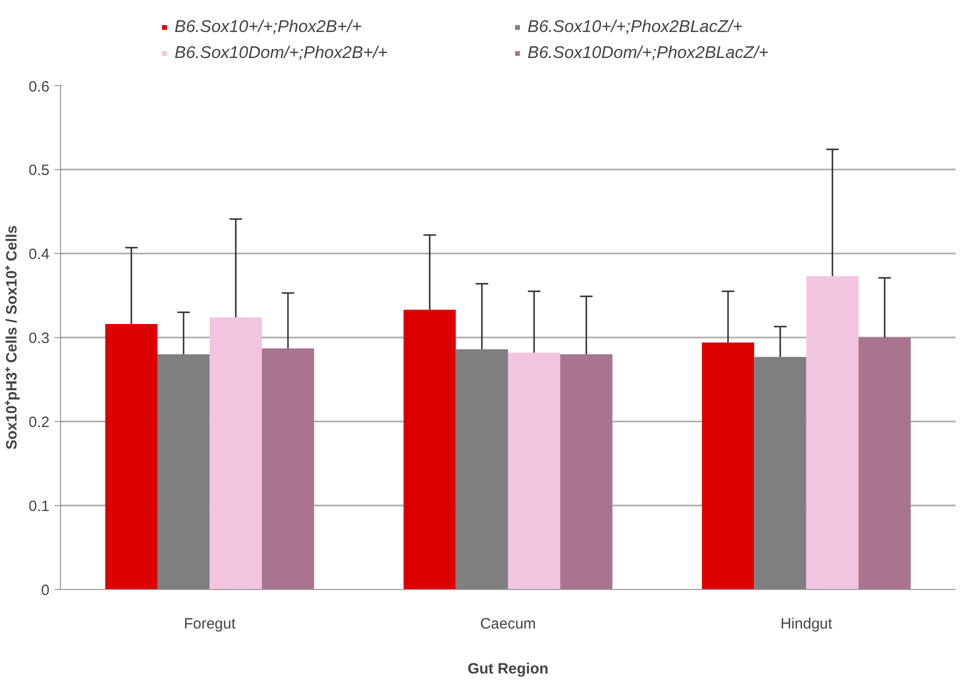 The width and height of the screenshot is (979, 694). Describe the element at coordinates (45, 590) in the screenshot. I see `y-tick-label: 0` at that location.